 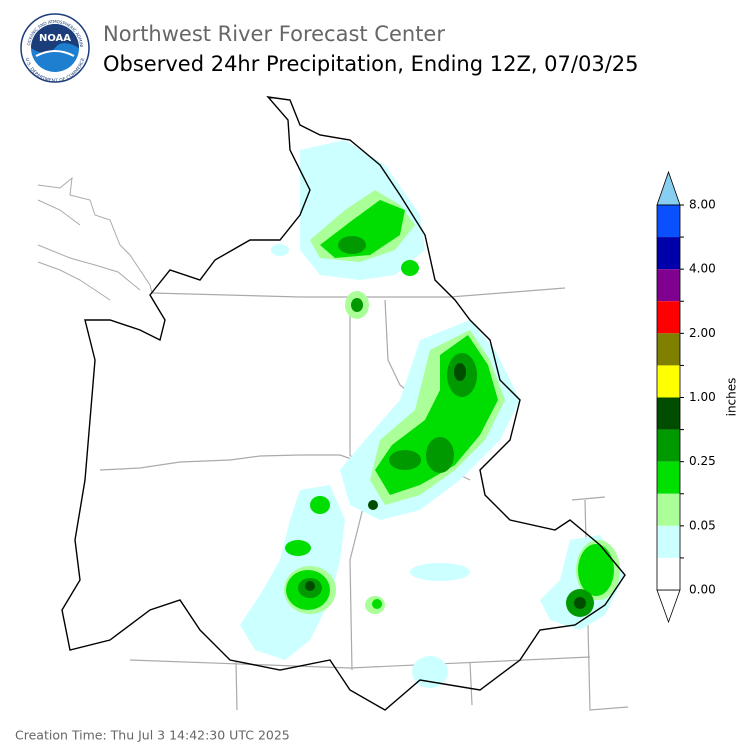 I want to click on colorbar-tick-label: 0.25, so click(x=702, y=461).